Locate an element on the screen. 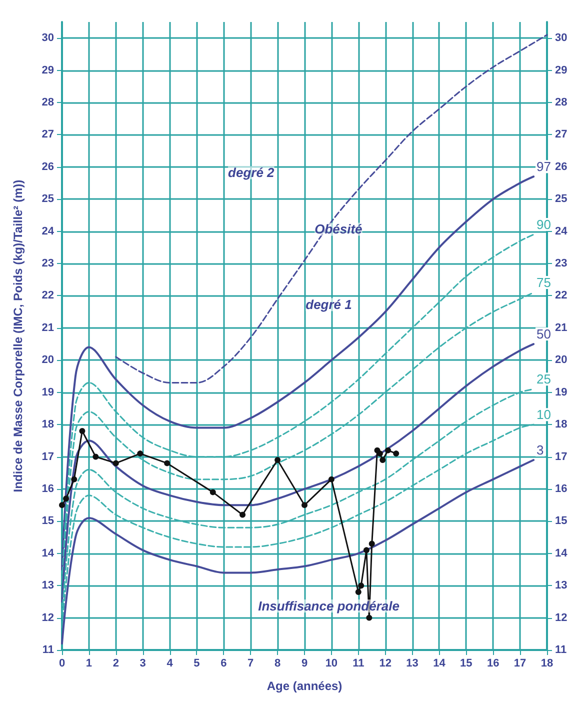 The height and width of the screenshot is (708, 583). y-tick-label: 30 is located at coordinates (48, 38).